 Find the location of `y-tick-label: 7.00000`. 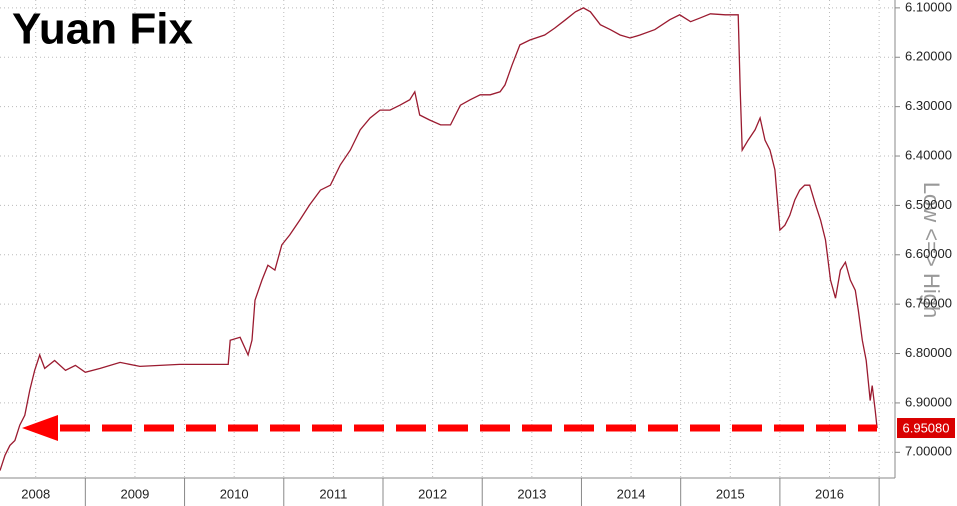

y-tick-label: 7.00000 is located at coordinates (928, 451).